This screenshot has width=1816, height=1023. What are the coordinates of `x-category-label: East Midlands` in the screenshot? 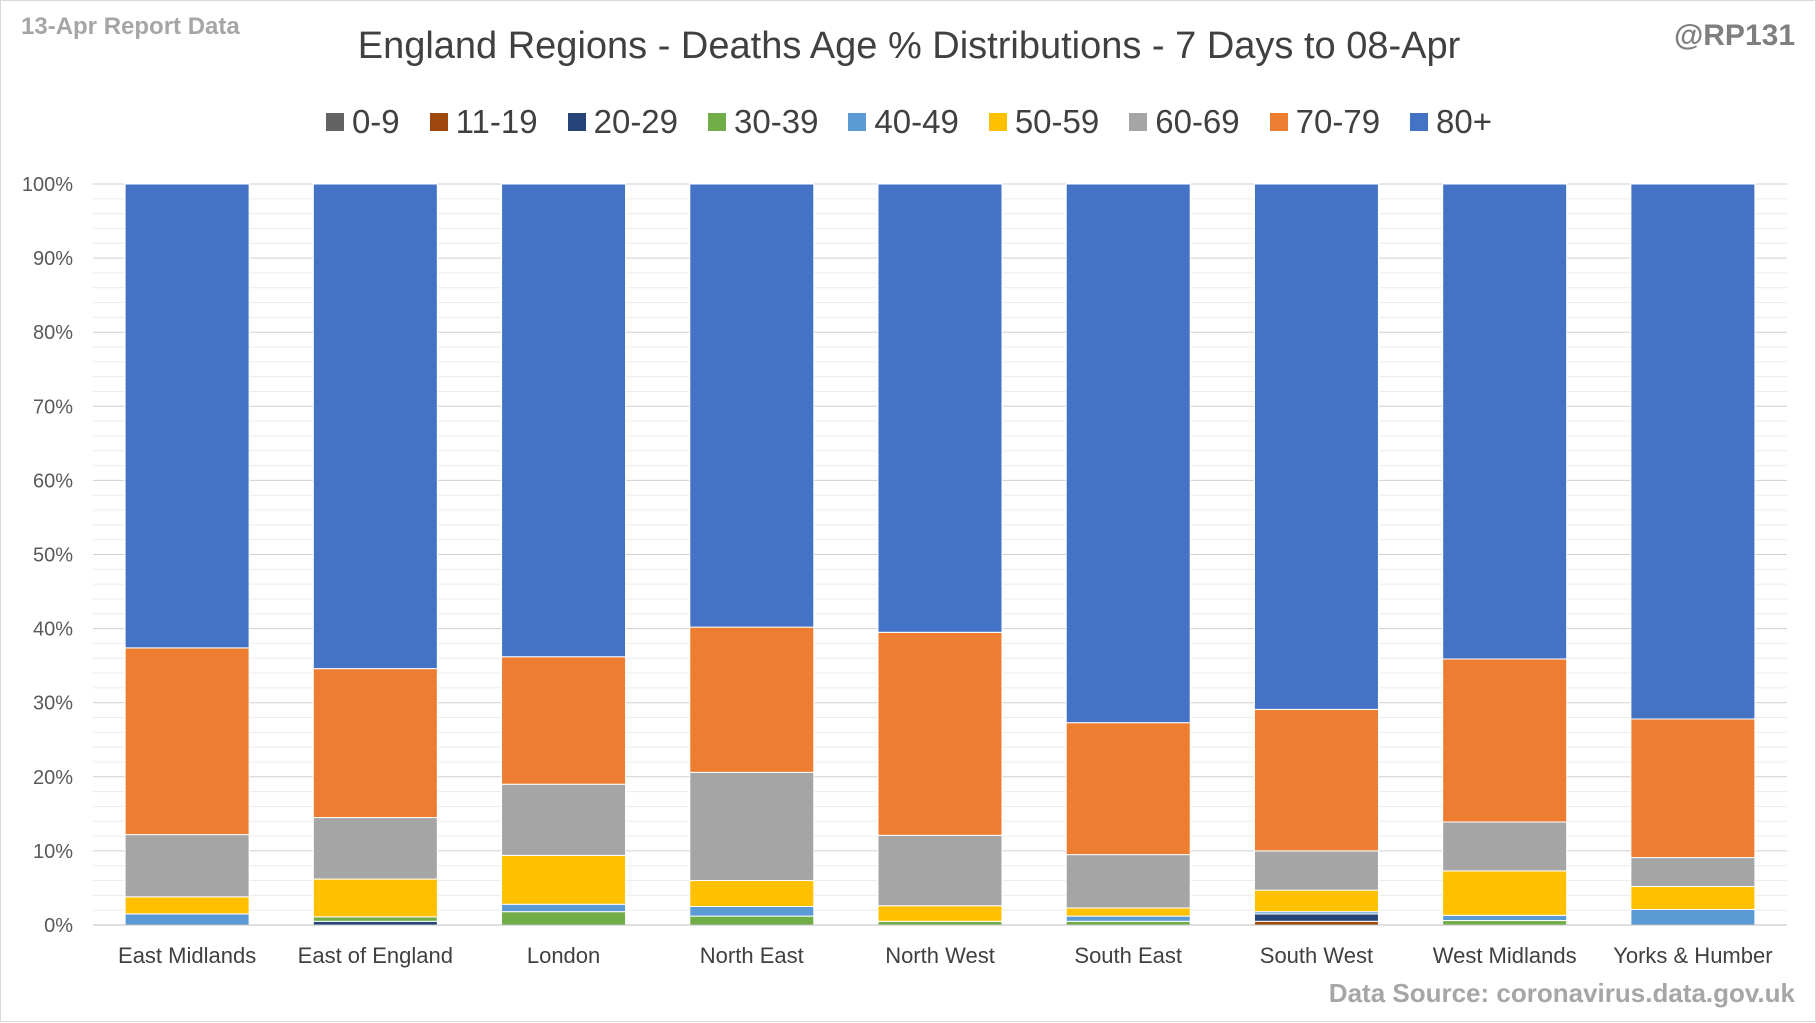 It's located at (187, 955).